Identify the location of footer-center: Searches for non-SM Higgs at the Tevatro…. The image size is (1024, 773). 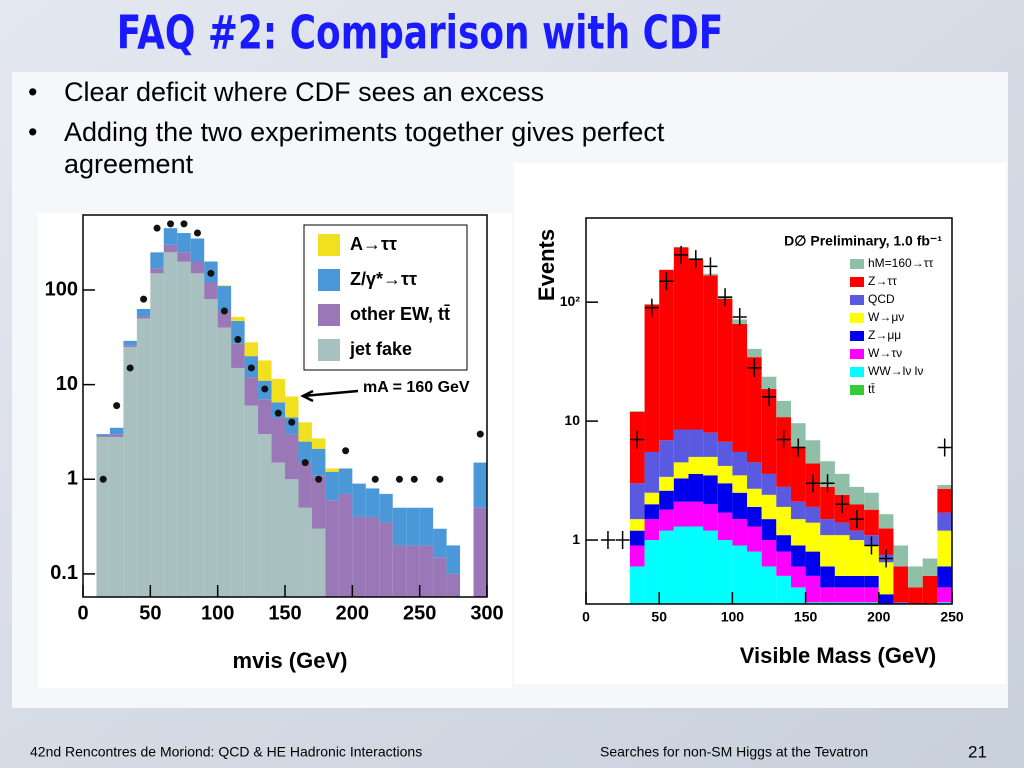
(734, 752).